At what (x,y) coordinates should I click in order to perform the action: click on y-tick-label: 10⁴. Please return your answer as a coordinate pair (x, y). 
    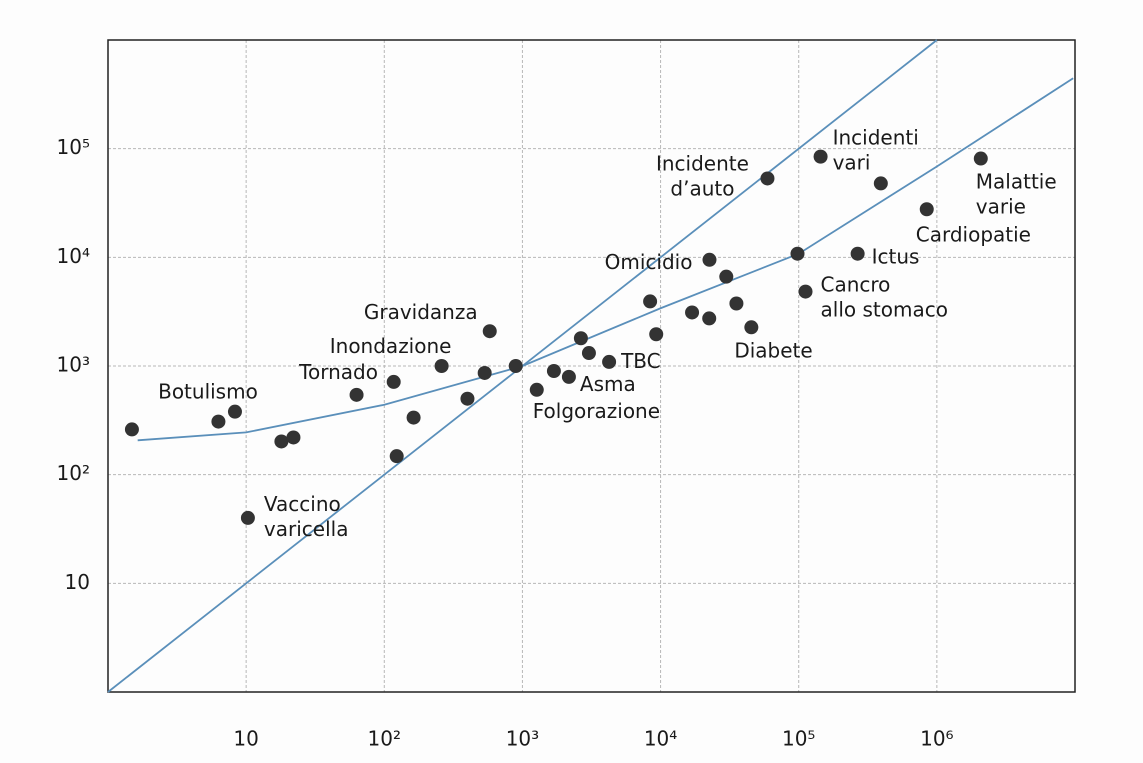
    Looking at the image, I should click on (73, 256).